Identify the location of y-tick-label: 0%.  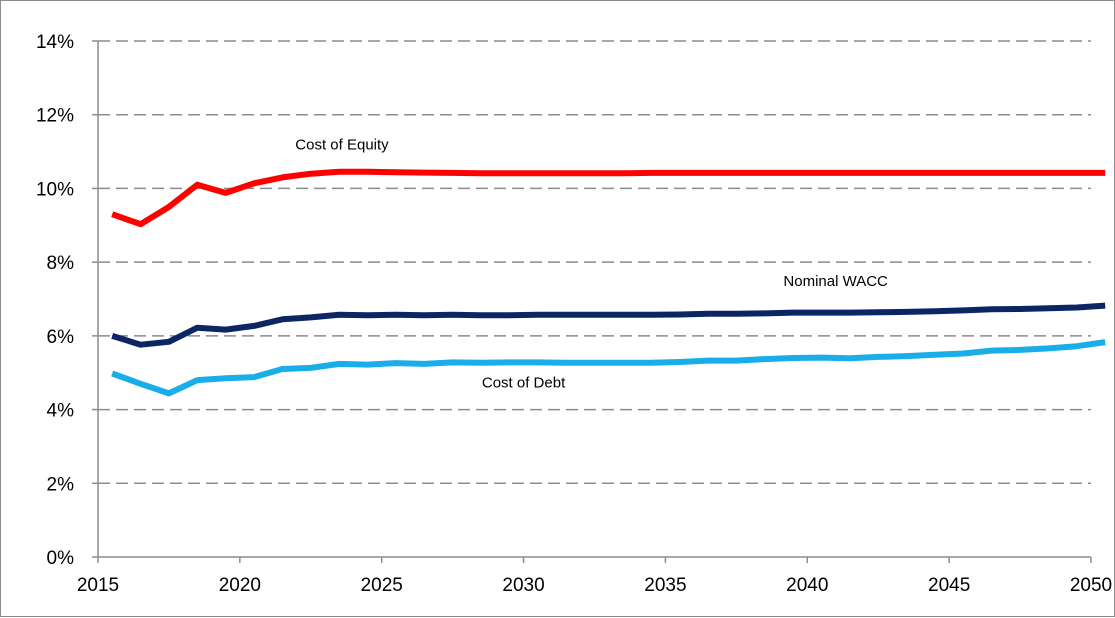
(61, 558).